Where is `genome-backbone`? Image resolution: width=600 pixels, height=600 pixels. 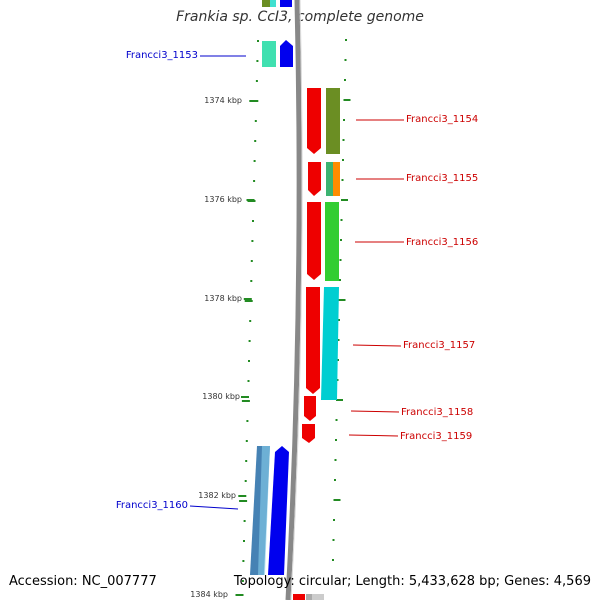 genome-backbone is located at coordinates (293, 300).